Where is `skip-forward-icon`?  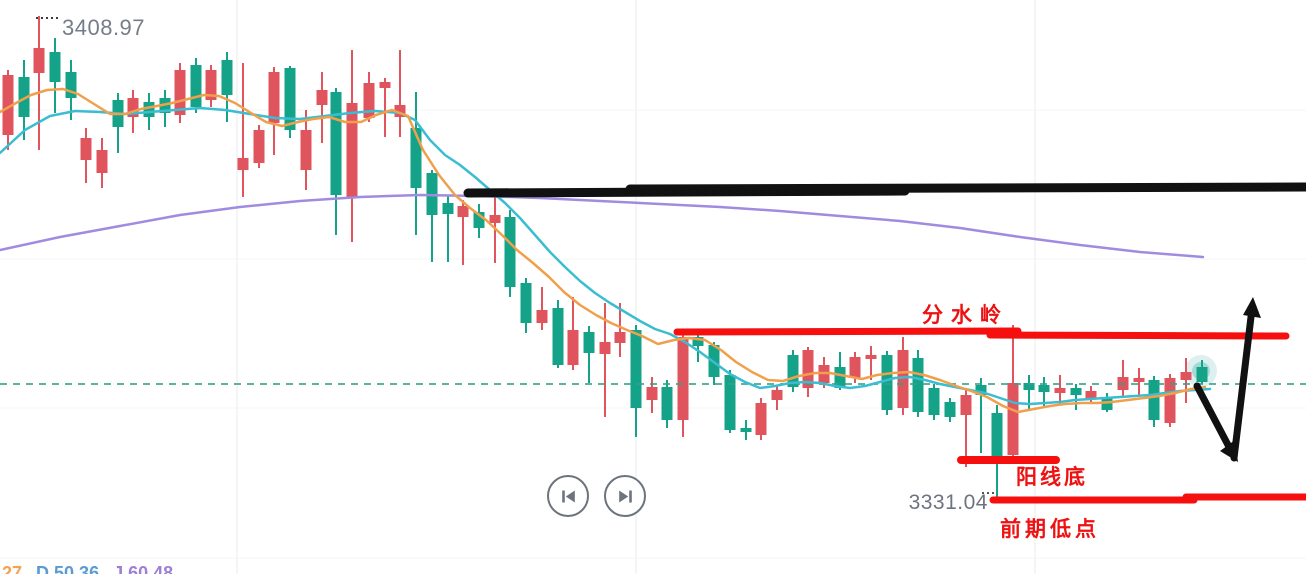 skip-forward-icon is located at coordinates (625, 496).